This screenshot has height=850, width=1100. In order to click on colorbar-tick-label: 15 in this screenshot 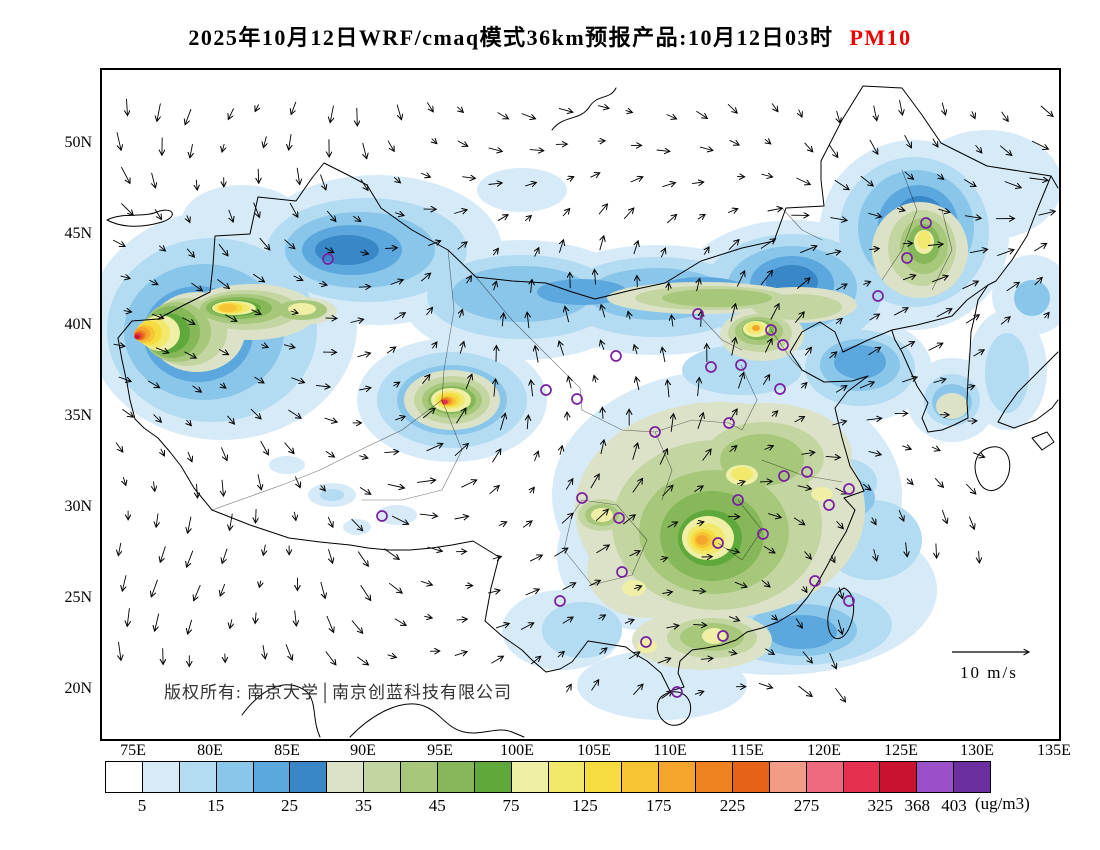, I will do `click(216, 805)`.